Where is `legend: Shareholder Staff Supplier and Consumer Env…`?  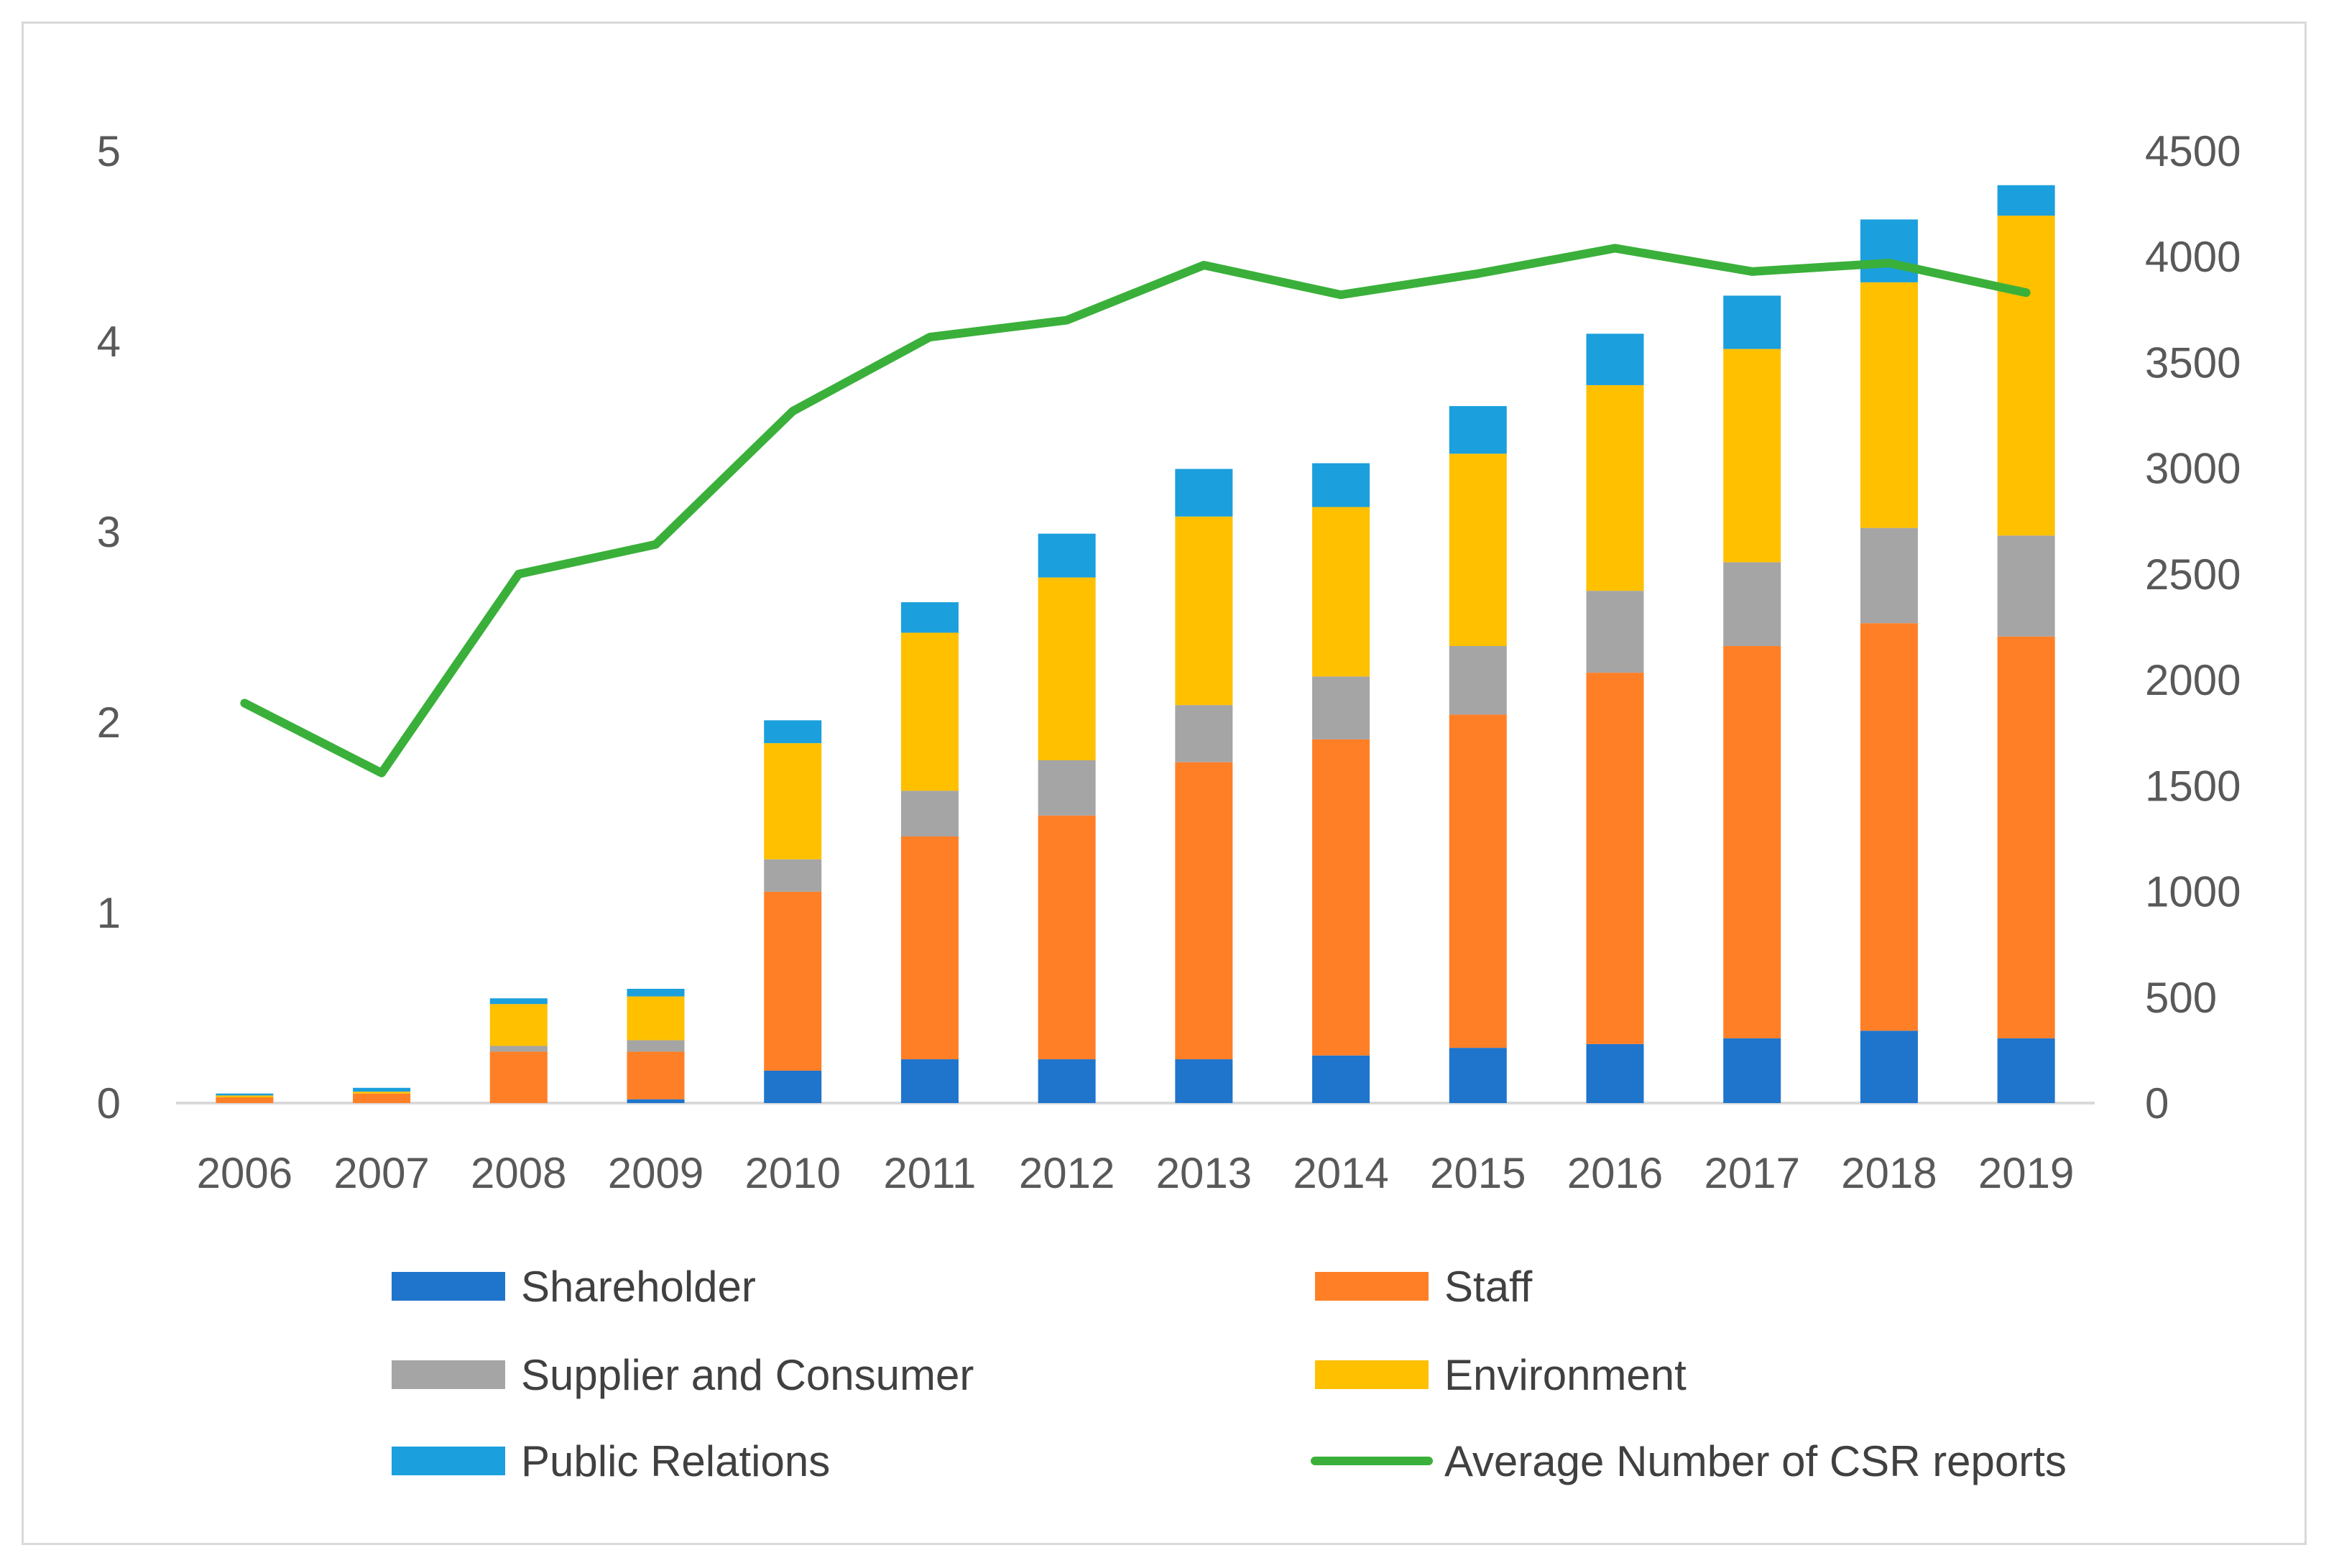 legend: Shareholder Staff Supplier and Consumer Env… is located at coordinates (1229, 1374).